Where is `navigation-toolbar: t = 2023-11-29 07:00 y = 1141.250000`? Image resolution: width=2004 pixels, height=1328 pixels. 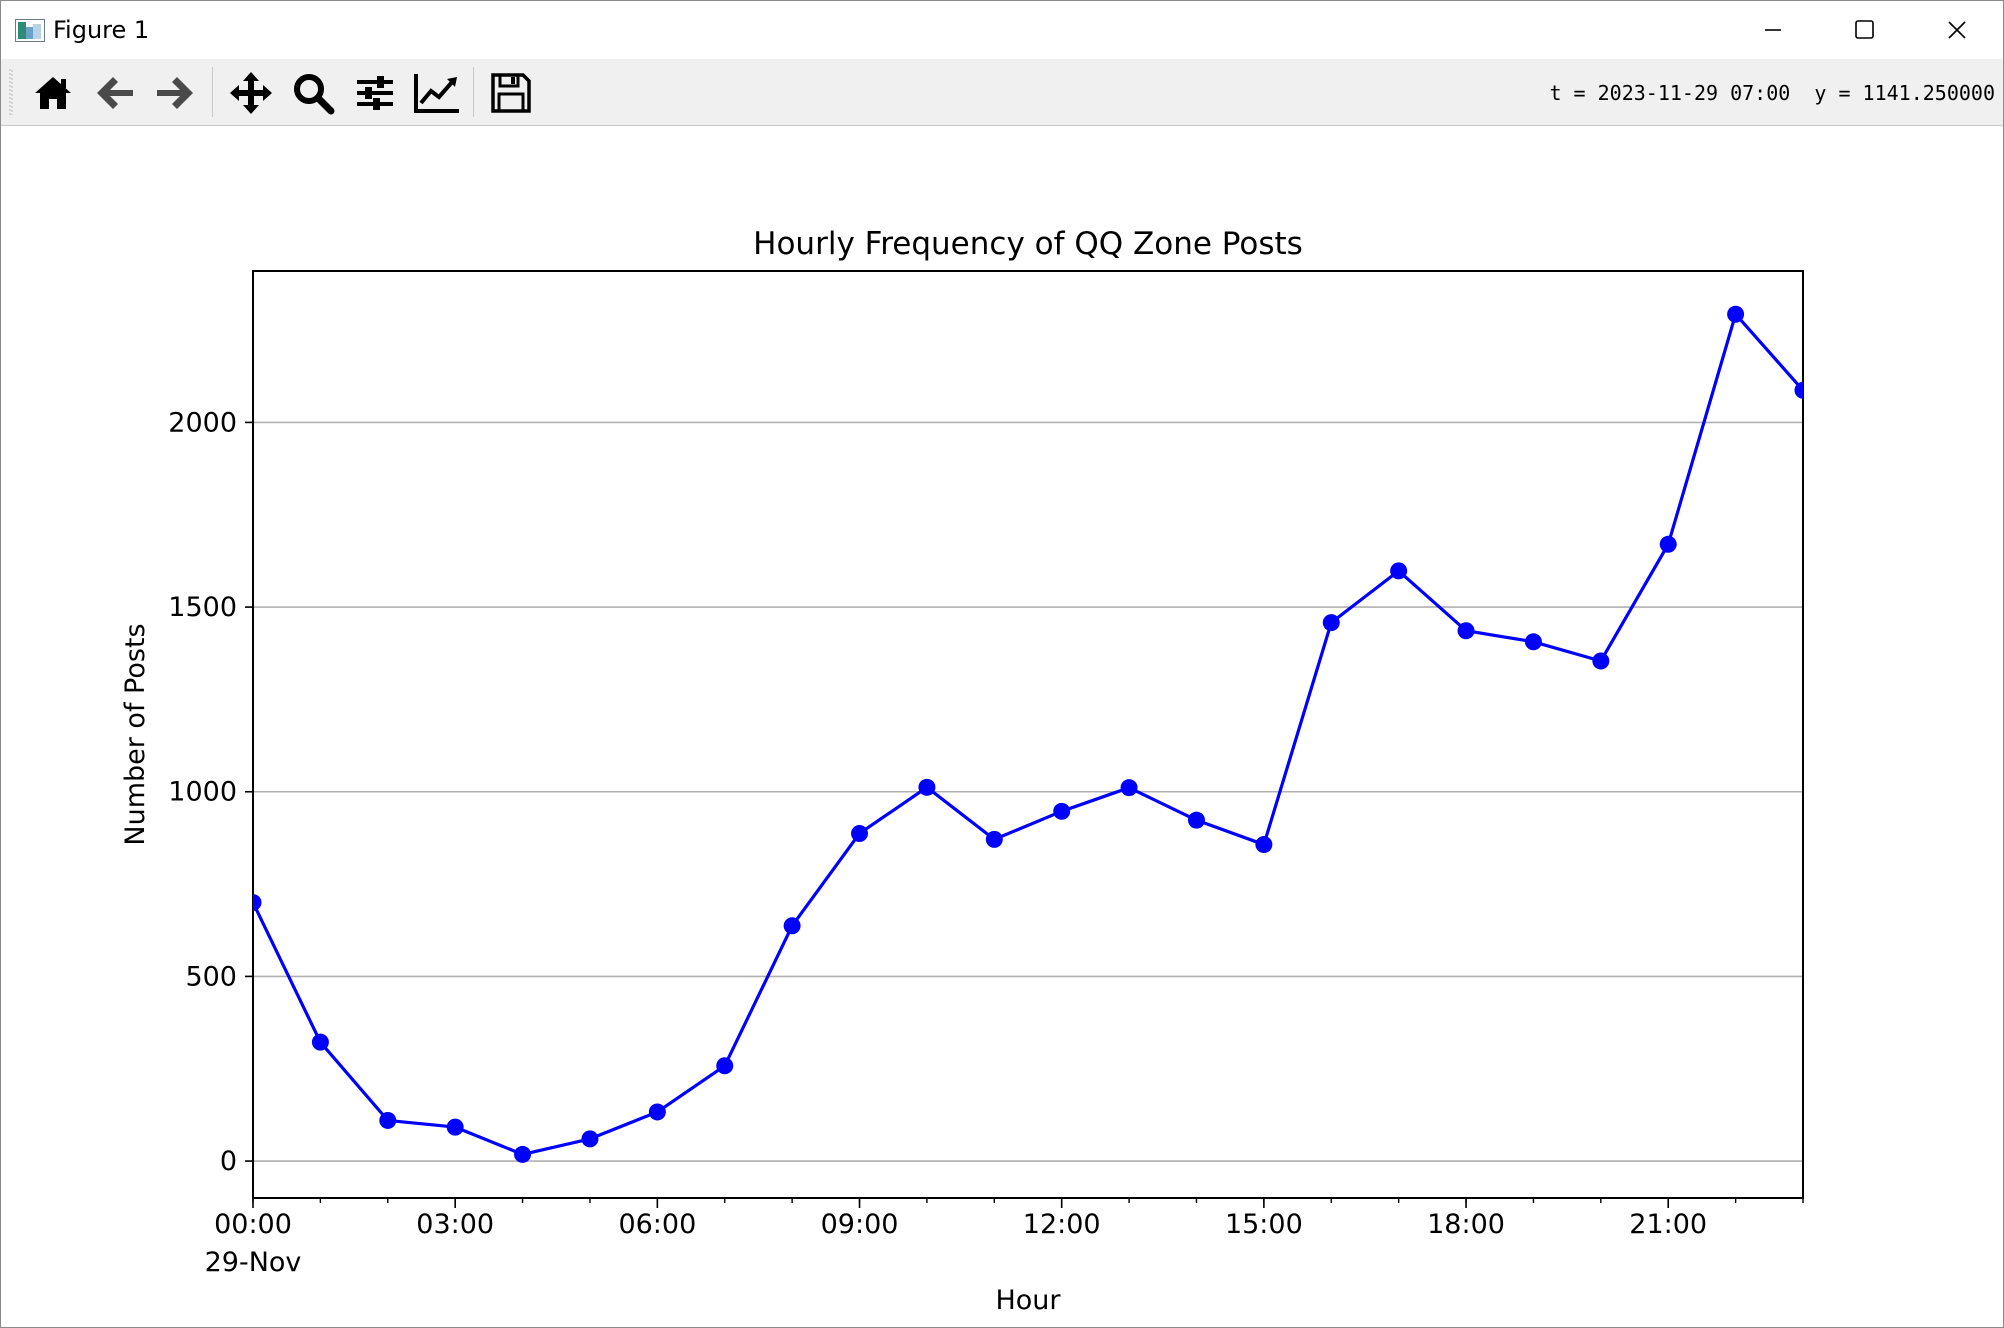
navigation-toolbar: t = 2023-11-29 07:00 y = 1141.250000 is located at coordinates (1002, 92).